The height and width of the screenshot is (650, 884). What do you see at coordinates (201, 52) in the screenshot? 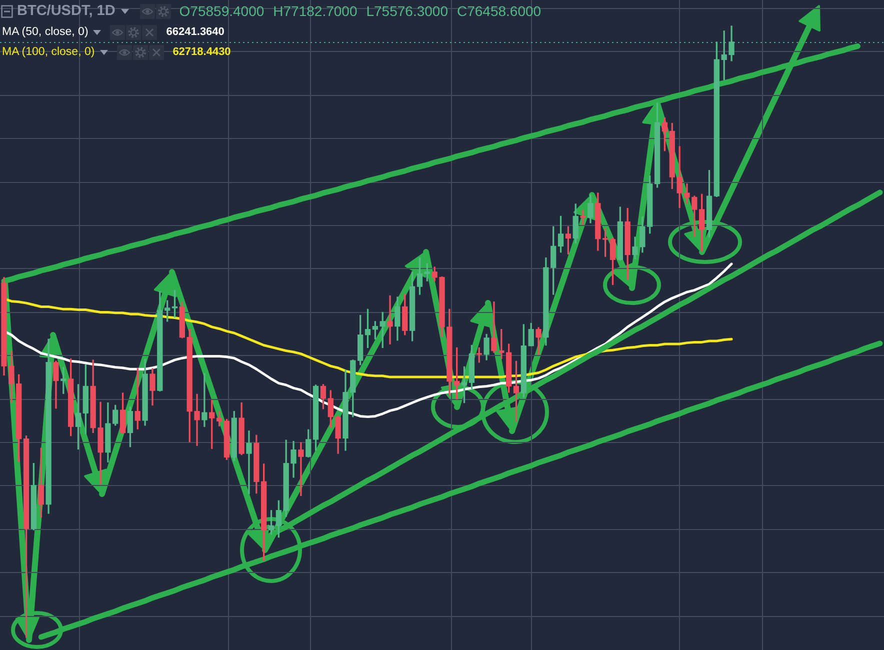
I see `annotation: 62718.4430` at bounding box center [201, 52].